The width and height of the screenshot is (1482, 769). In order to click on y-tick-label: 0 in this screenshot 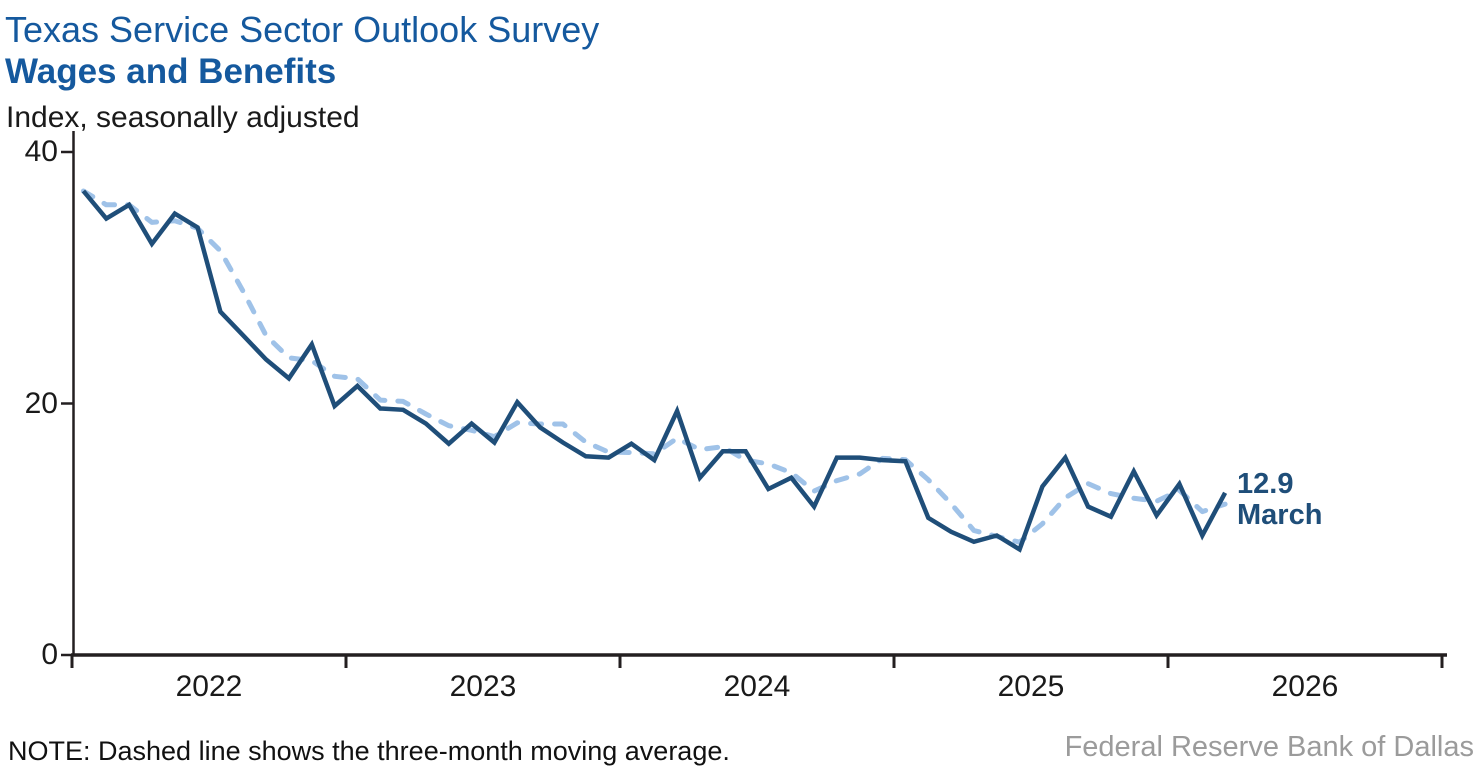, I will do `click(49, 654)`.